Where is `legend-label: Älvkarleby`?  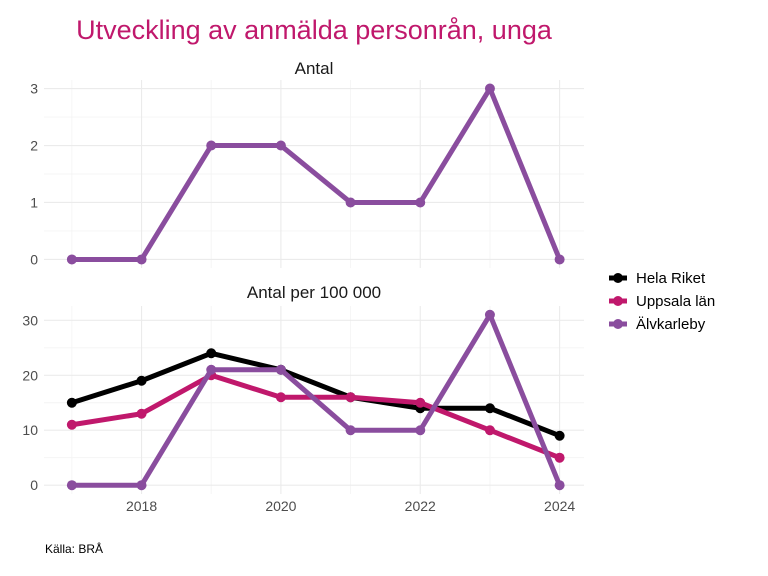 legend-label: Älvkarleby is located at coordinates (671, 324).